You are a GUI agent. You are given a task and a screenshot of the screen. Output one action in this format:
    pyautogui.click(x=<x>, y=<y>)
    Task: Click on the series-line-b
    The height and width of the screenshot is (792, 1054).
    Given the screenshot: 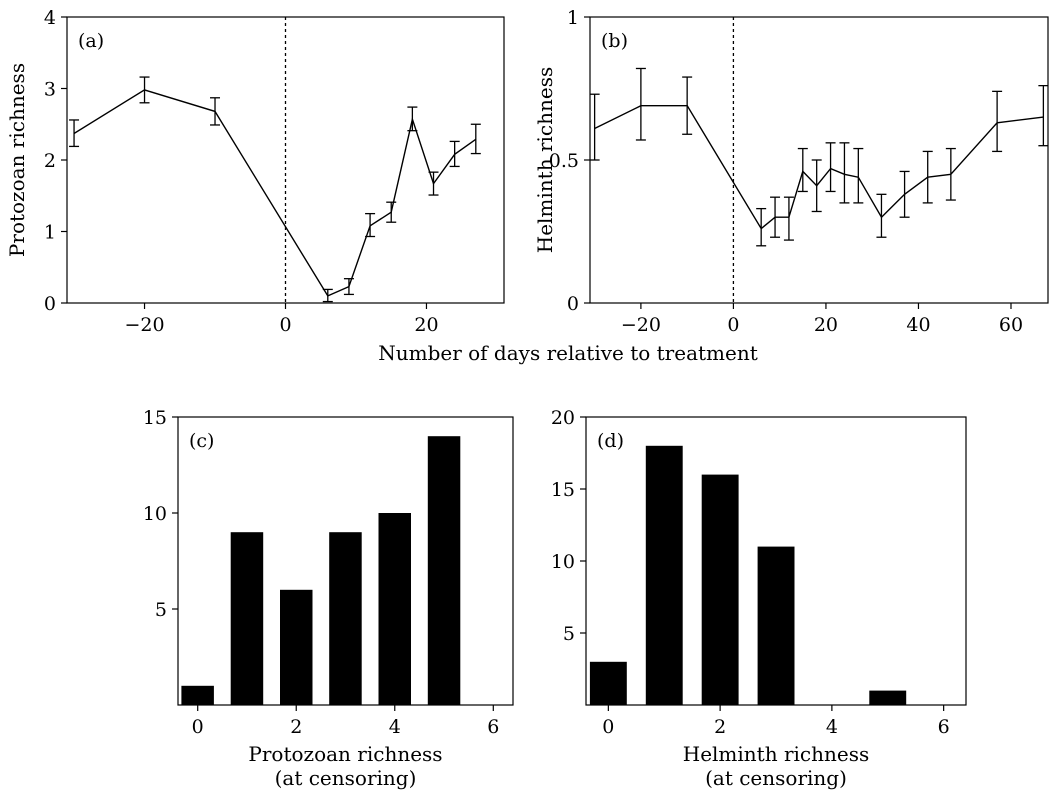 What is the action you would take?
    pyautogui.click(x=819, y=167)
    